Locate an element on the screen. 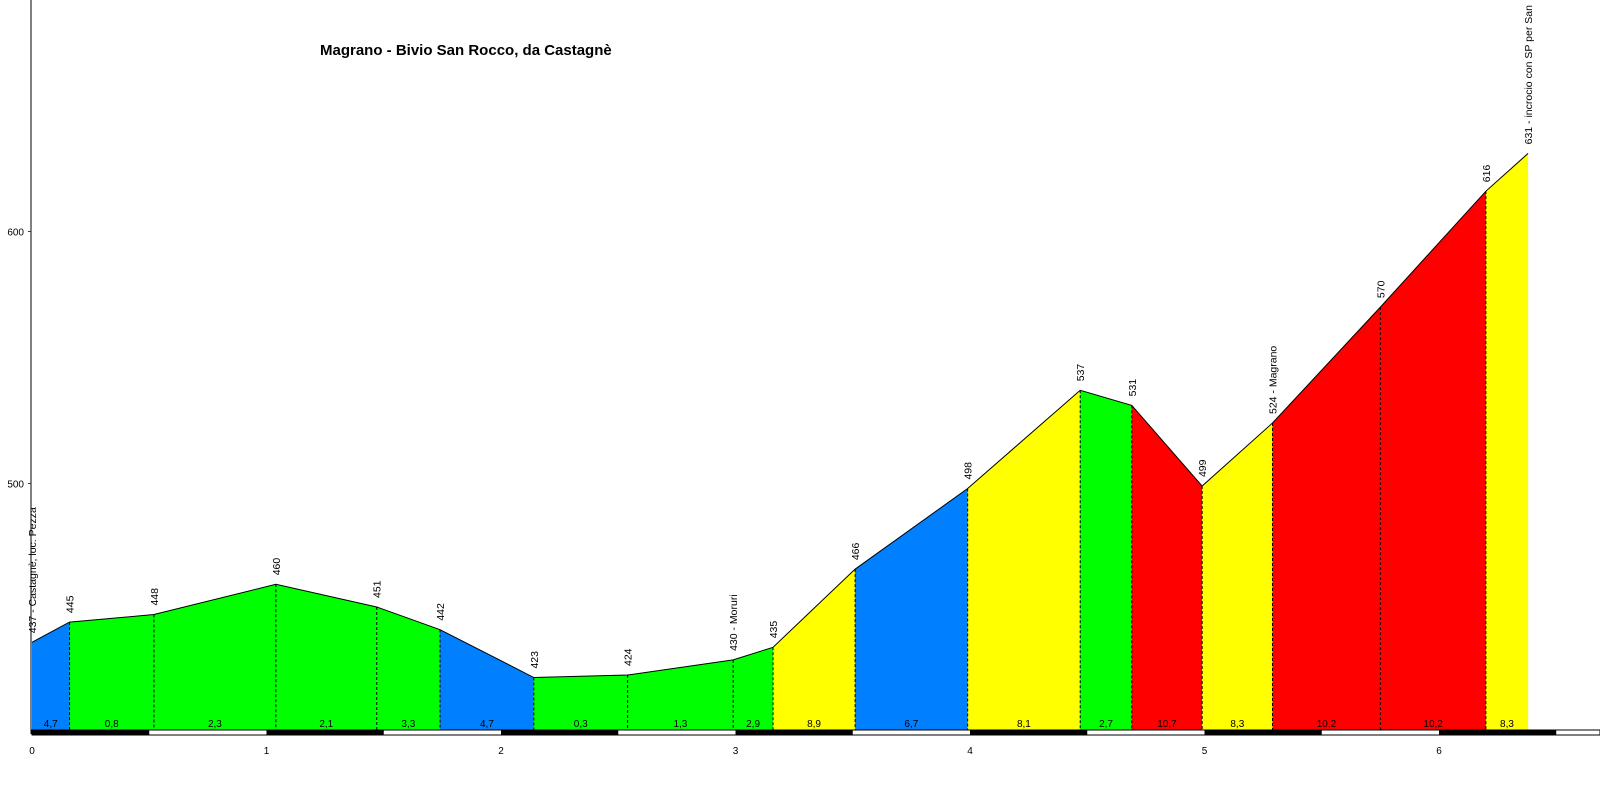 The width and height of the screenshot is (1600, 800). x-tick-label: 3 is located at coordinates (736, 751).